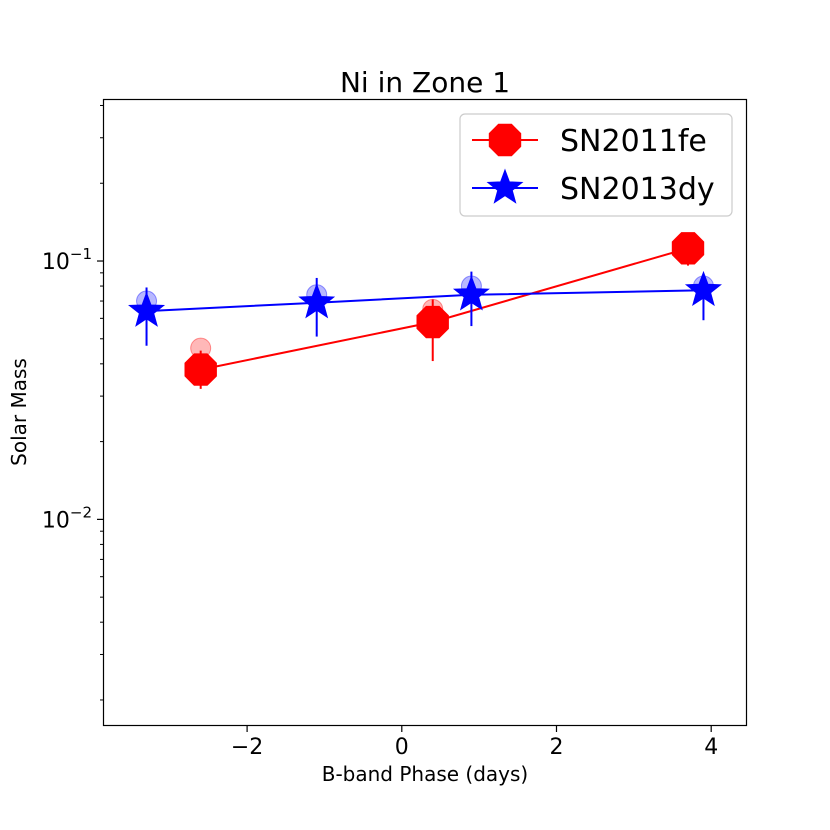 This screenshot has width=830, height=830. I want to click on legend-entry: SN2011fe, so click(589, 141).